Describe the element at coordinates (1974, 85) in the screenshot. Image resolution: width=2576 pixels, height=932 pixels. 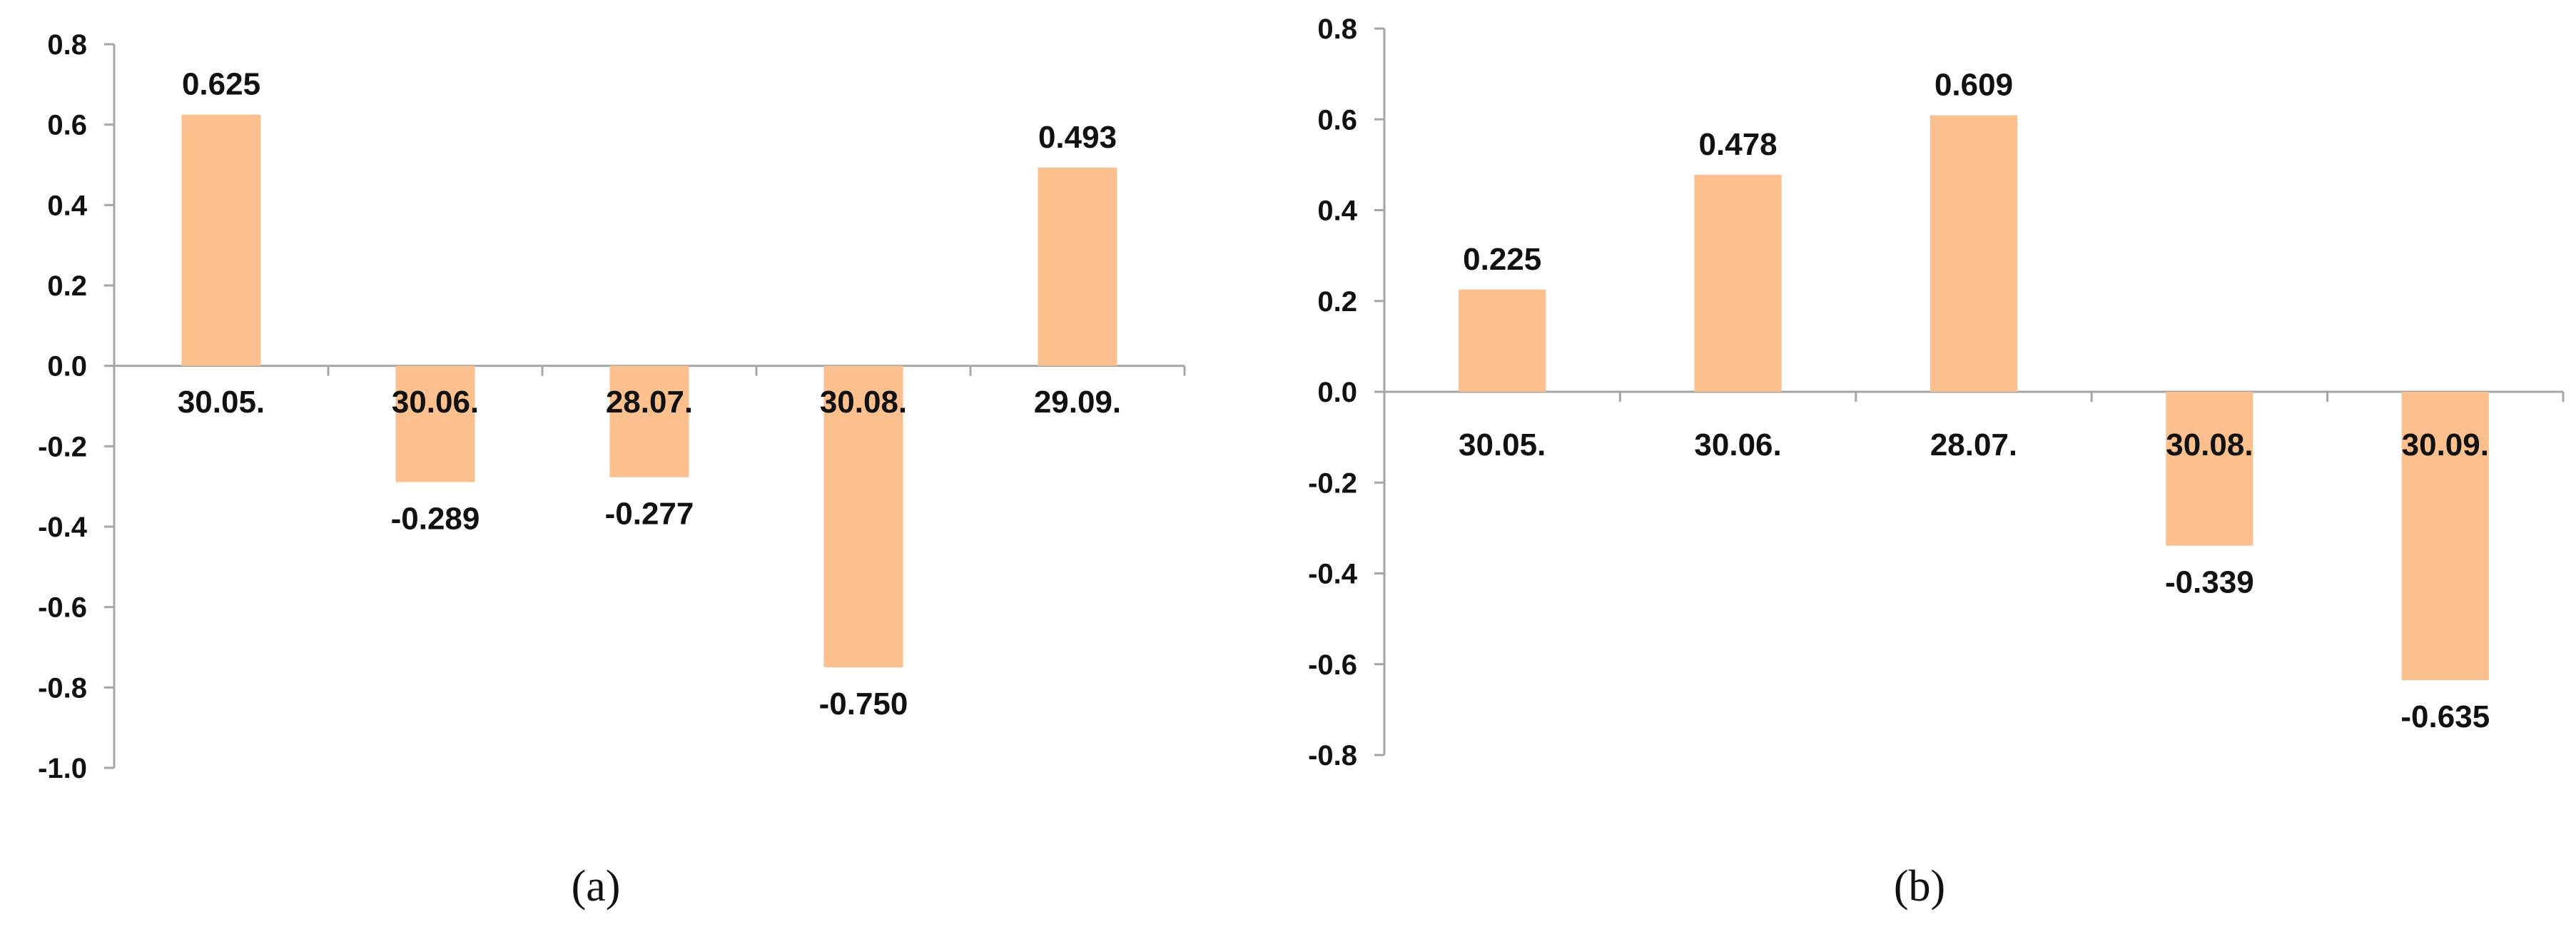
I see `data-label: 0.609` at that location.